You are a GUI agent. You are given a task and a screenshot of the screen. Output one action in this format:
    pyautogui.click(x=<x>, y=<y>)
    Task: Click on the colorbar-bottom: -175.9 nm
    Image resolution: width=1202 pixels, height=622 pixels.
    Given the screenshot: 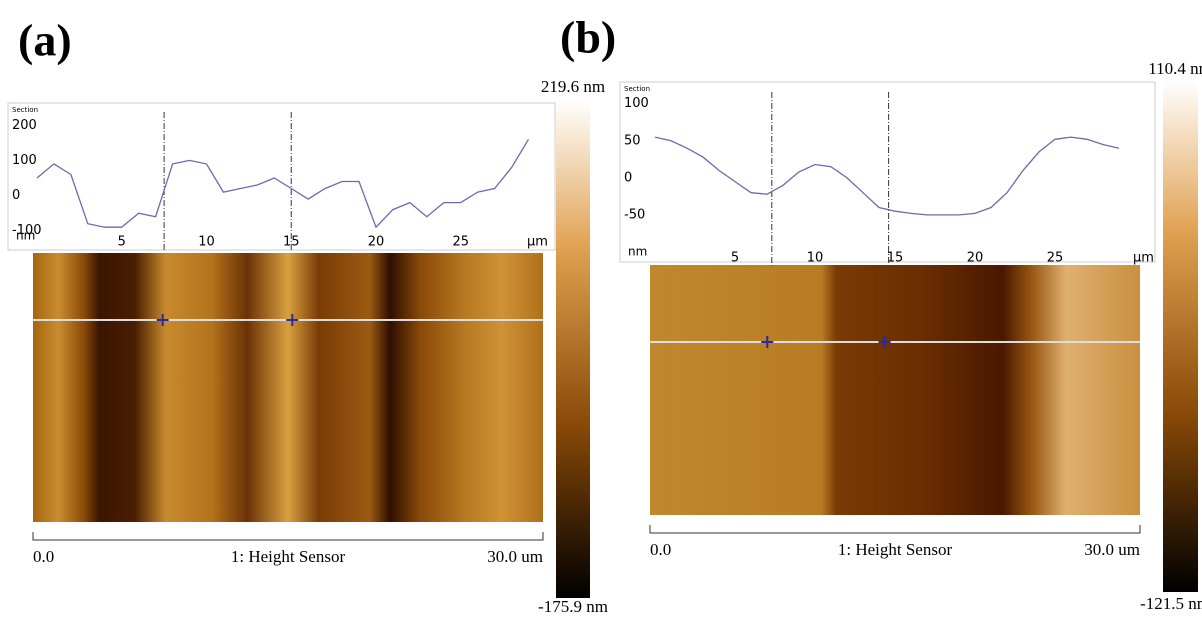 What is the action you would take?
    pyautogui.click(x=573, y=606)
    